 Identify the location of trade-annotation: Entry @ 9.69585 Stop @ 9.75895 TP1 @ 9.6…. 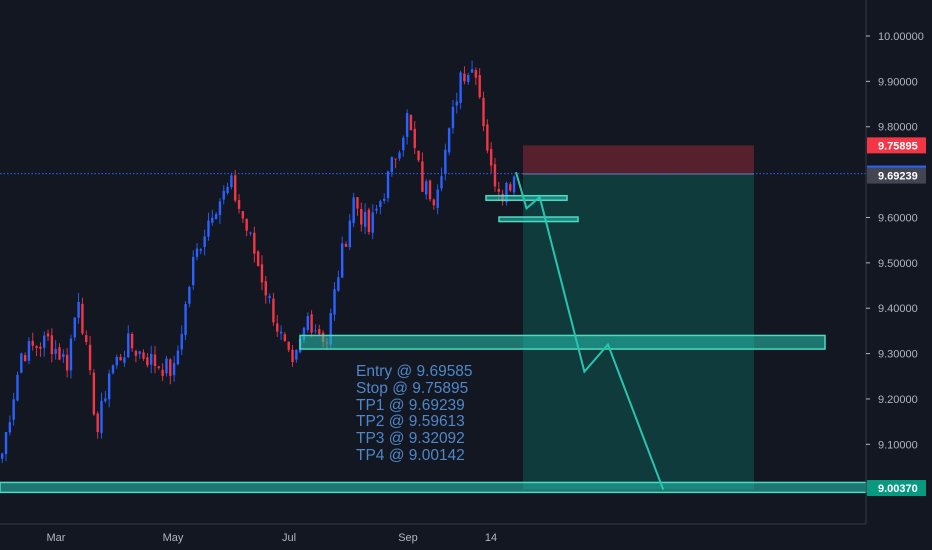
(414, 414).